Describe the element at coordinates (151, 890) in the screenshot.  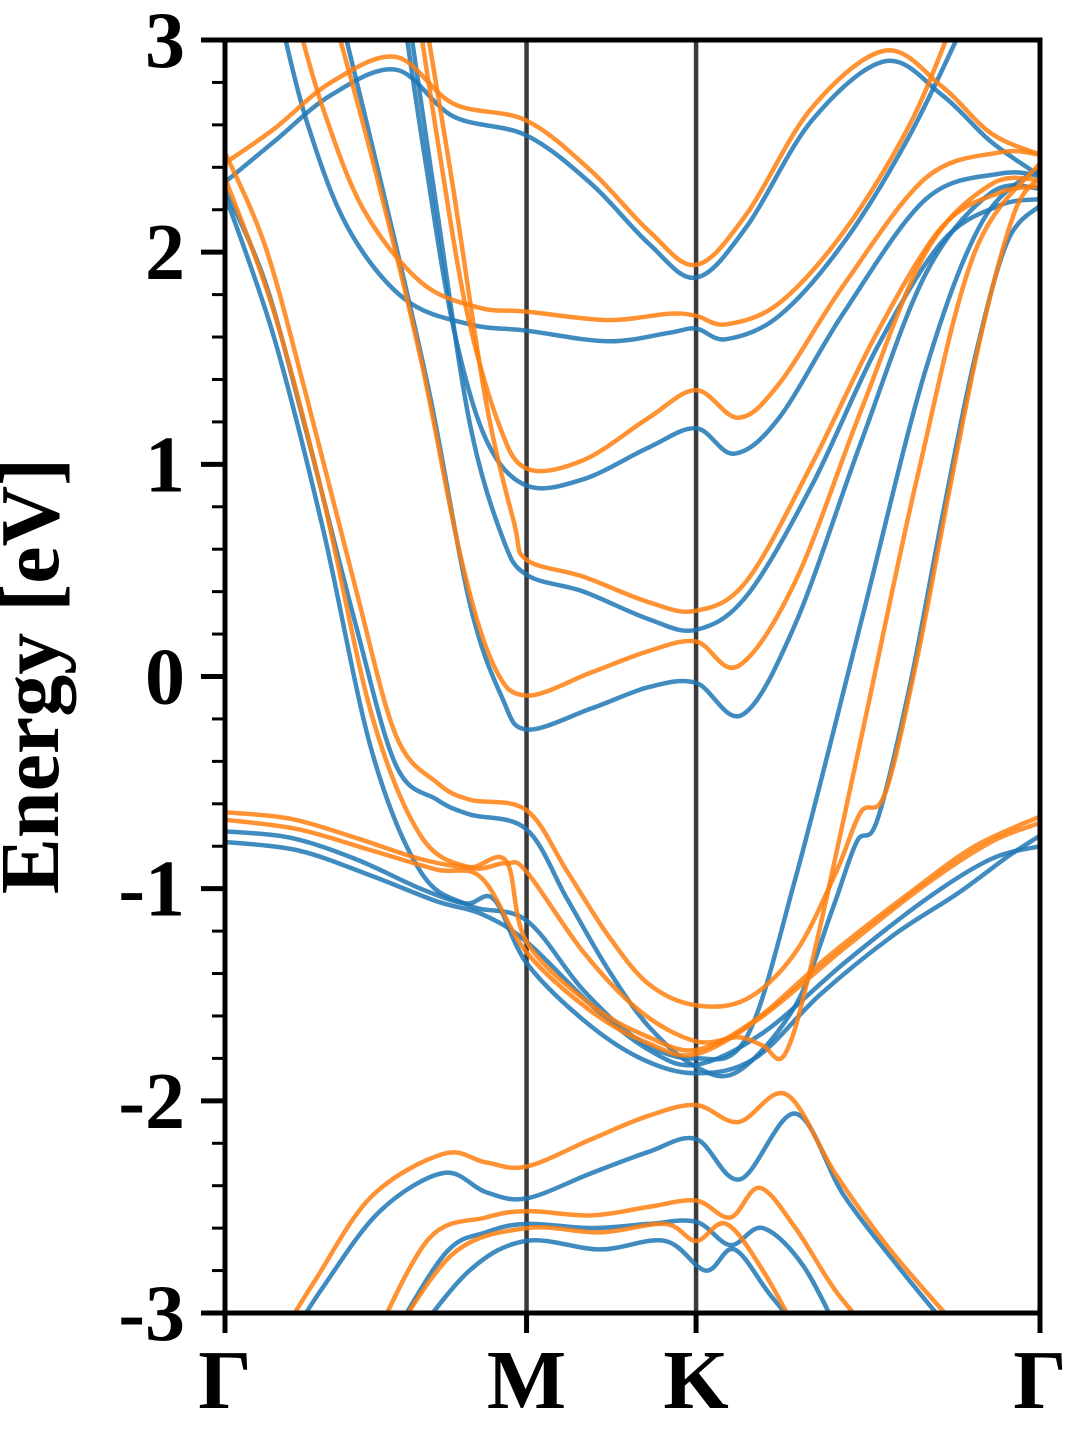
I see `y-tick-label: -1` at that location.